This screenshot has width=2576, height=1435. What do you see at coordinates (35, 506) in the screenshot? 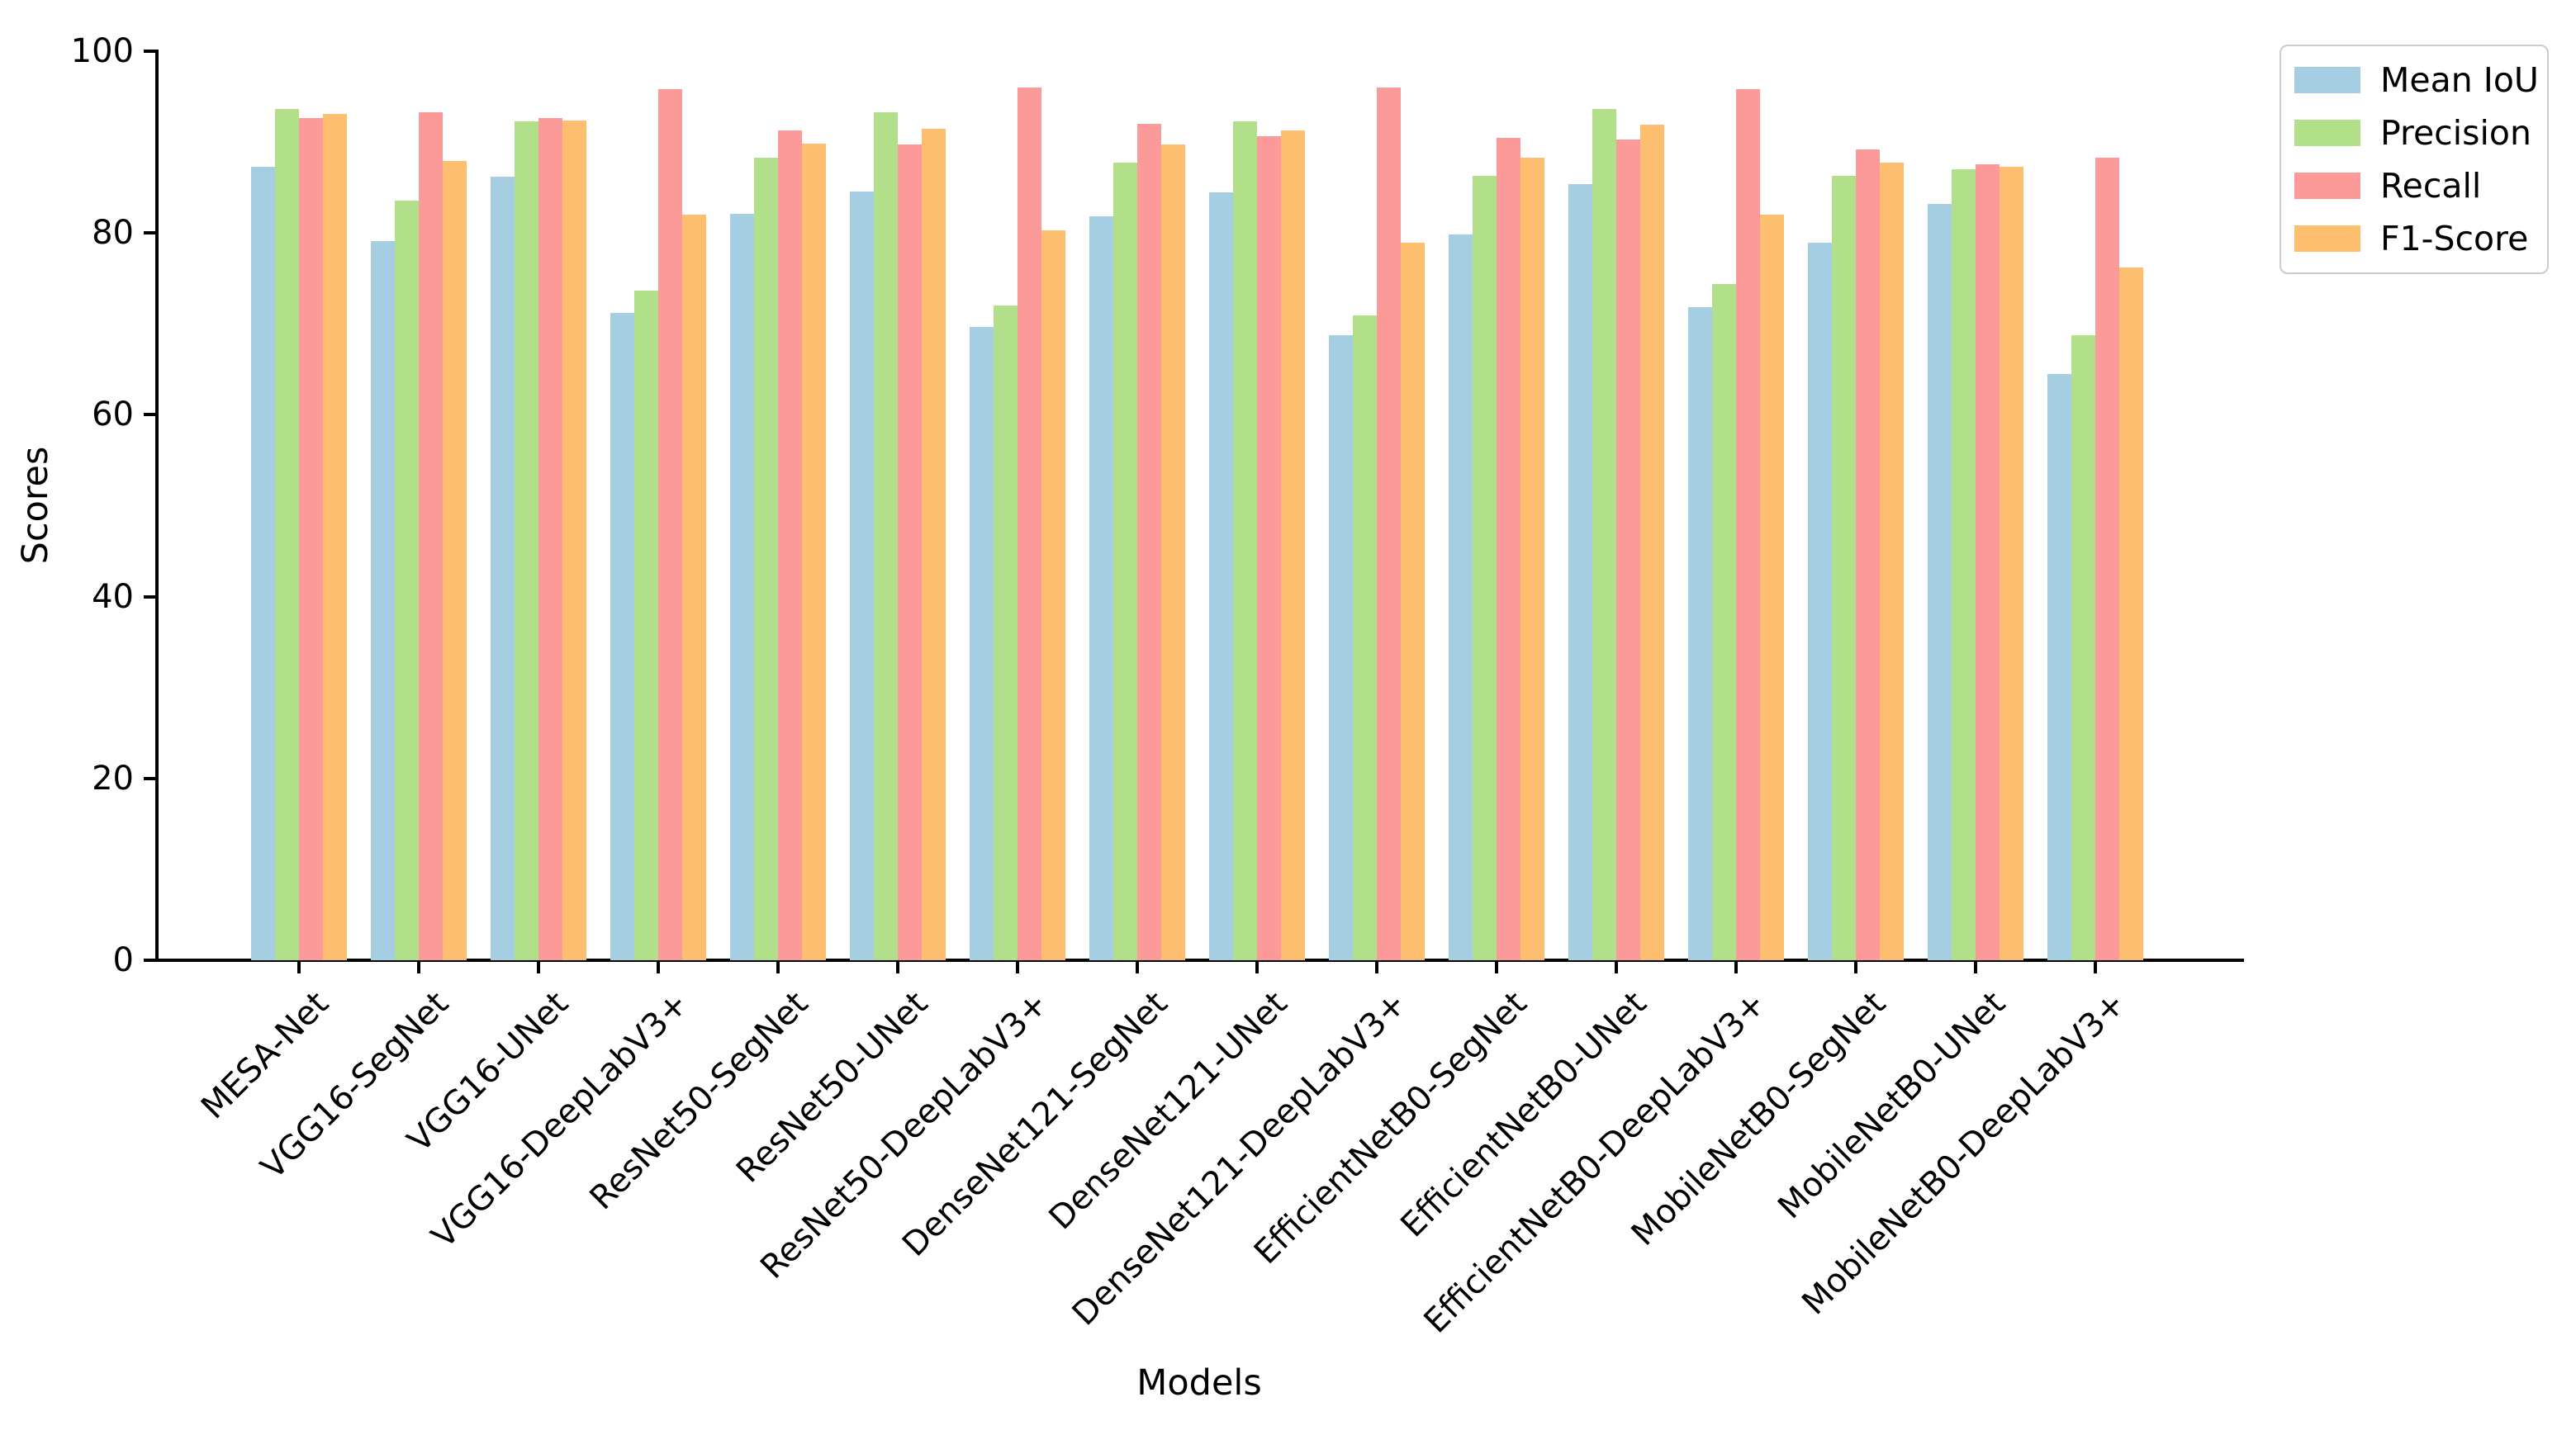
I see `y-axis-title: Scores` at bounding box center [35, 506].